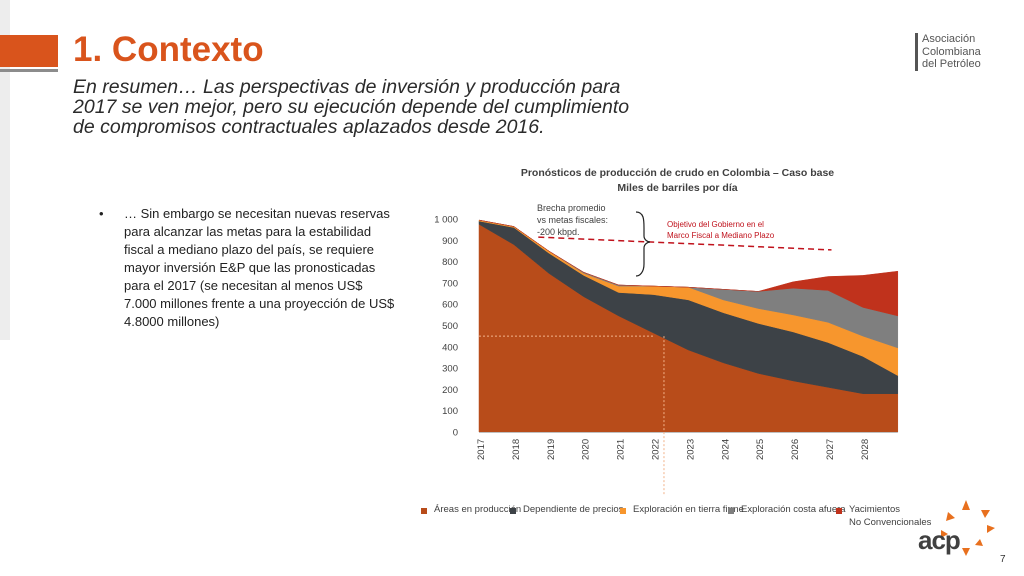 This screenshot has width=1024, height=576. Describe the element at coordinates (558, 232) in the screenshot. I see `gap-annotation-text: -200 kbpd.` at that location.